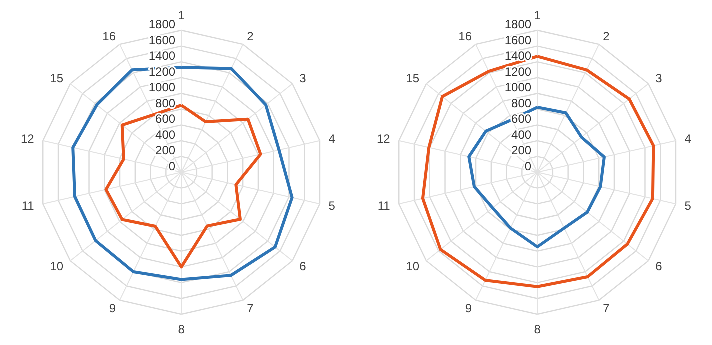 The width and height of the screenshot is (712, 345). Describe the element at coordinates (518, 71) in the screenshot. I see `y-tick-label: 1200` at that location.